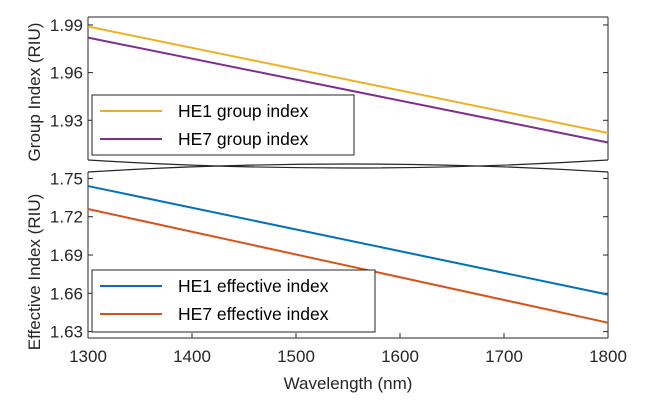  I want to click on x-axis-label: Wavelength (nm), so click(348, 383).